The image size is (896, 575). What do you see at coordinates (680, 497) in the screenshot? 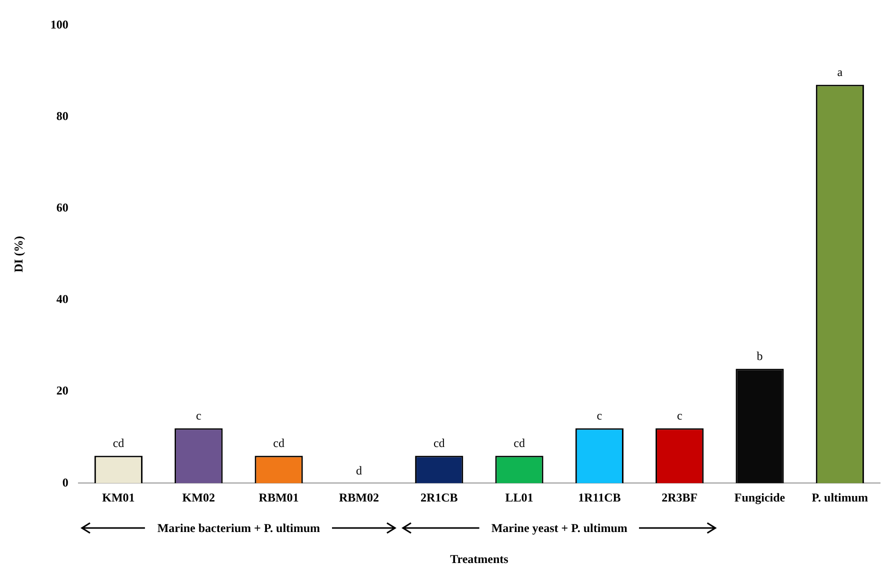
I see `x-tick-label: 2R3BF` at bounding box center [680, 497].